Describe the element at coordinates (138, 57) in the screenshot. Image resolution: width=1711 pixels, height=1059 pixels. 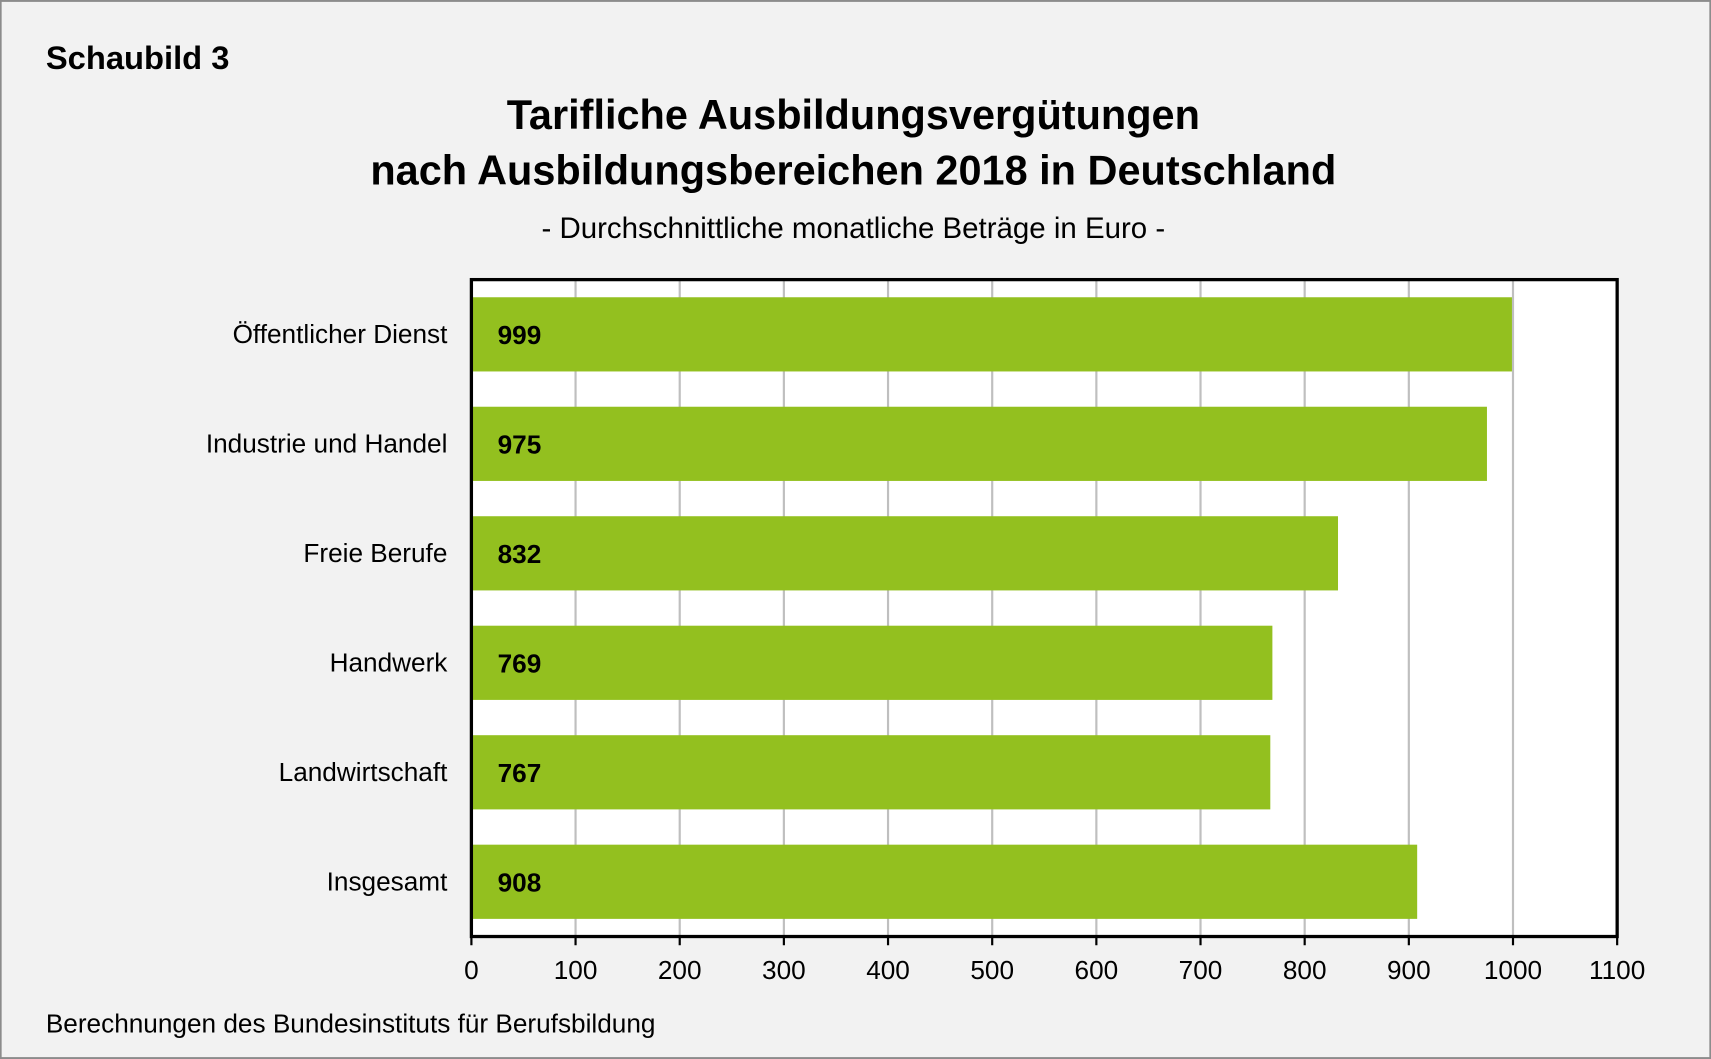
I see `figure-label: Schaubild 3` at that location.